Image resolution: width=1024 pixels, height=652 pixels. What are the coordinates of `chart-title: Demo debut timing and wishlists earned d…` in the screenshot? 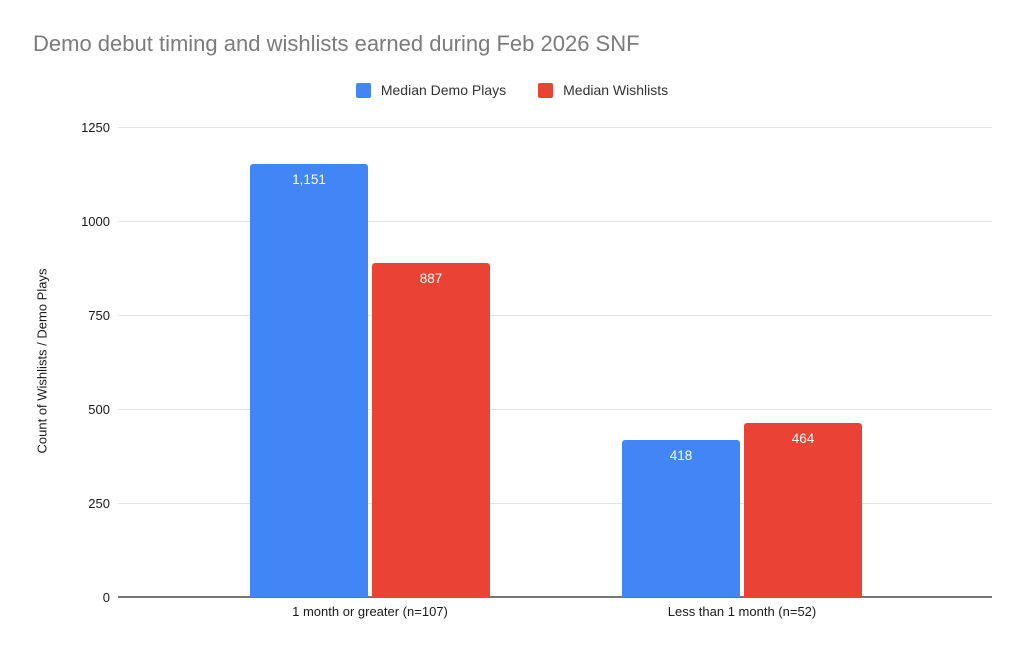 It's located at (336, 43).